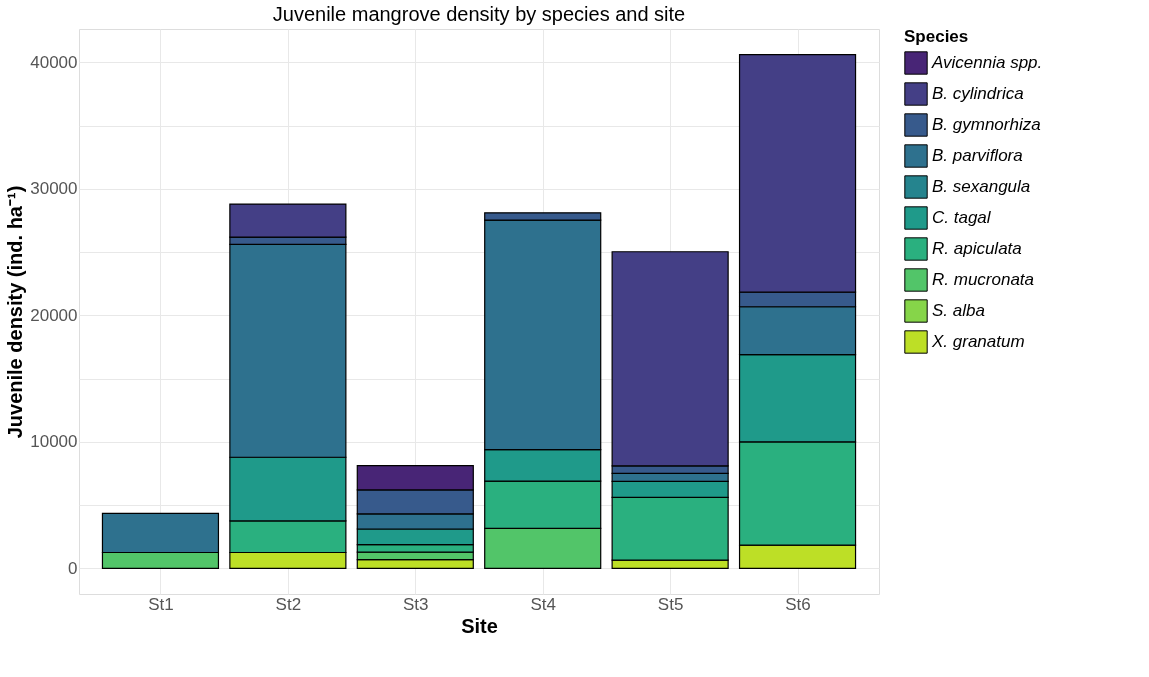 The image size is (1149, 677). What do you see at coordinates (981, 186) in the screenshot?
I see `legend-label: B. sexangula` at bounding box center [981, 186].